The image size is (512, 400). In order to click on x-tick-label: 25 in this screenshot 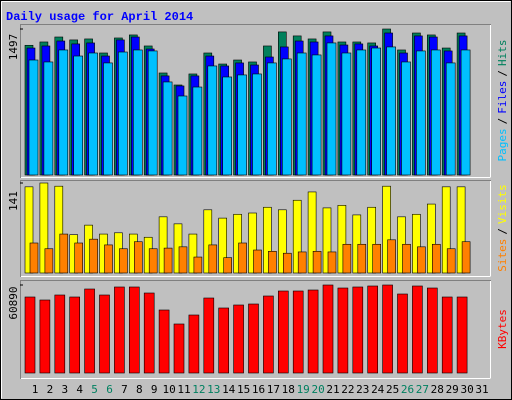, I will do `click(392, 389)`.